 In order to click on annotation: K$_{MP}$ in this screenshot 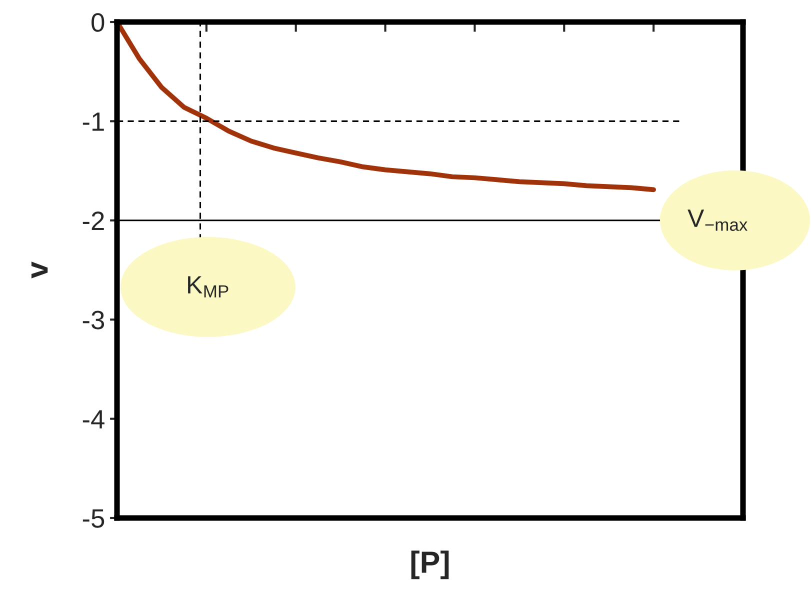, I will do `click(208, 287)`.